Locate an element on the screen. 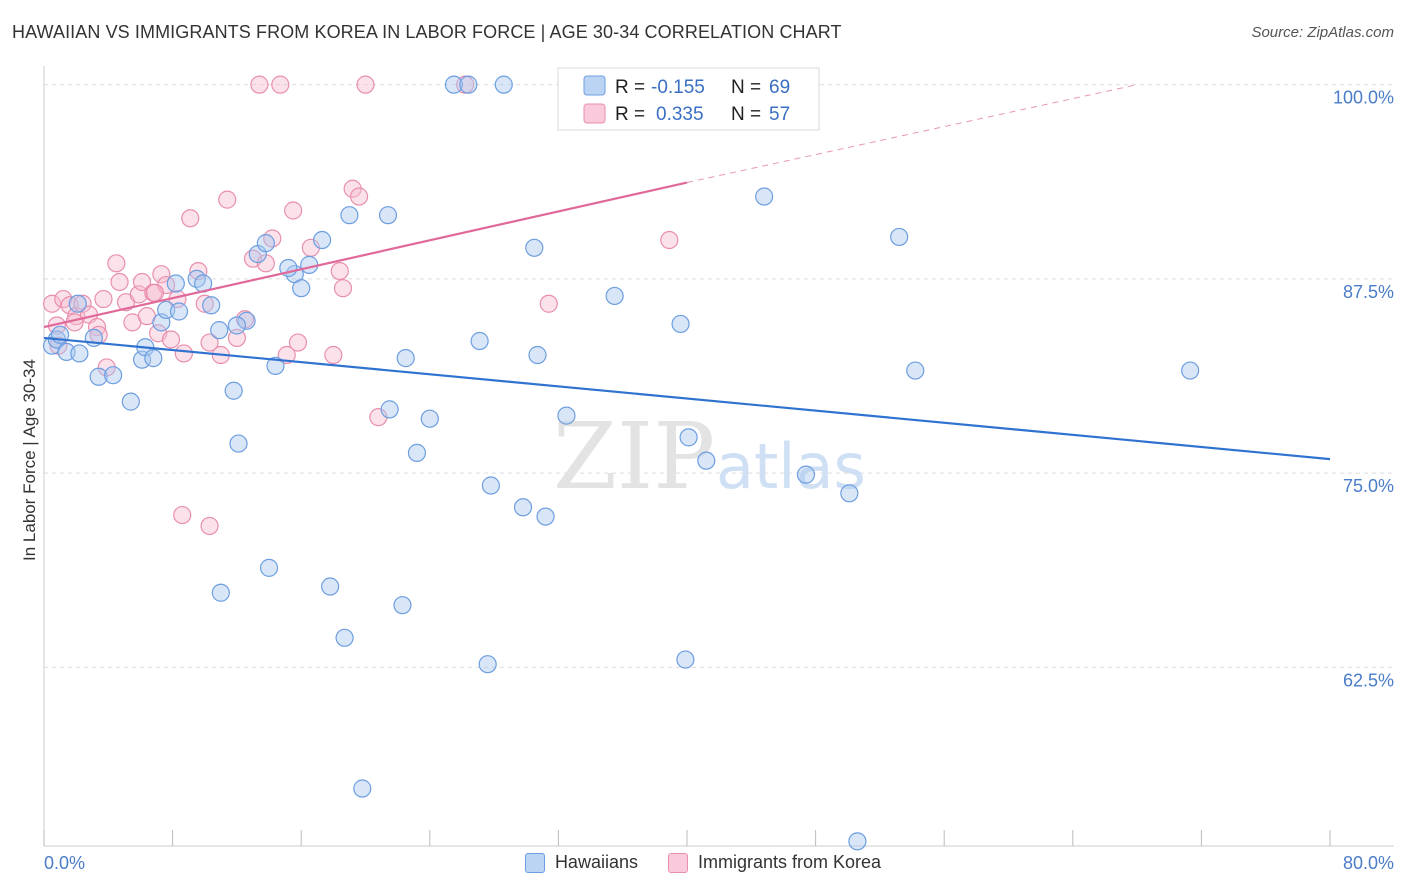 This screenshot has width=1406, height=892. y-tick-label-3: 100.0% is located at coordinates (1363, 98).